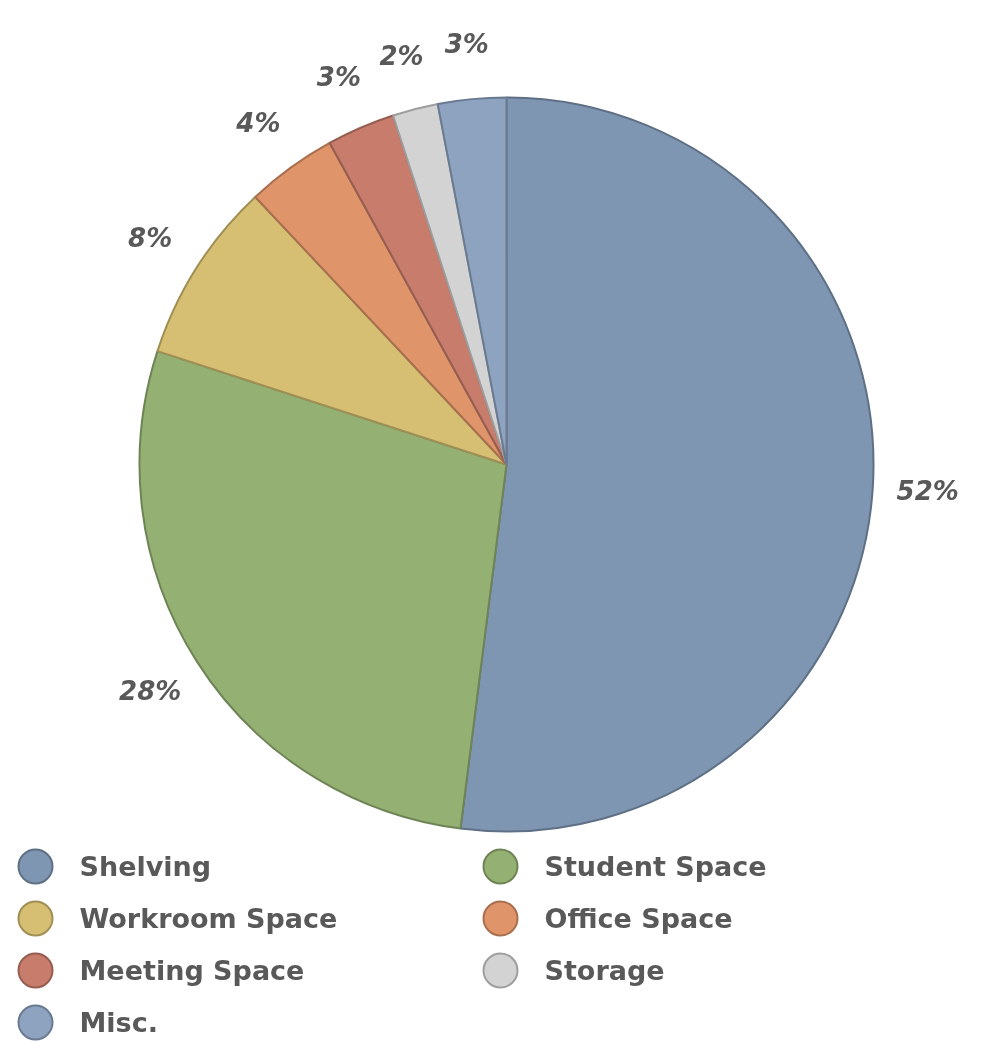 This screenshot has width=989, height=1041. I want to click on data-label: 8%, so click(150, 238).